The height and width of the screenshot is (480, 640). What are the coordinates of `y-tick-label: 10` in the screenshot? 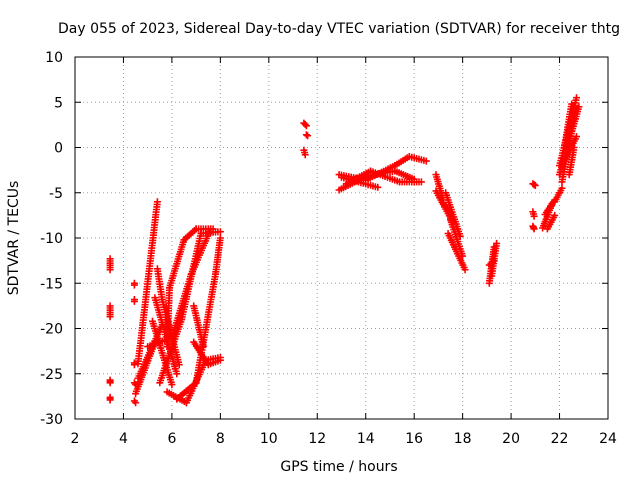 It's located at (54, 58).